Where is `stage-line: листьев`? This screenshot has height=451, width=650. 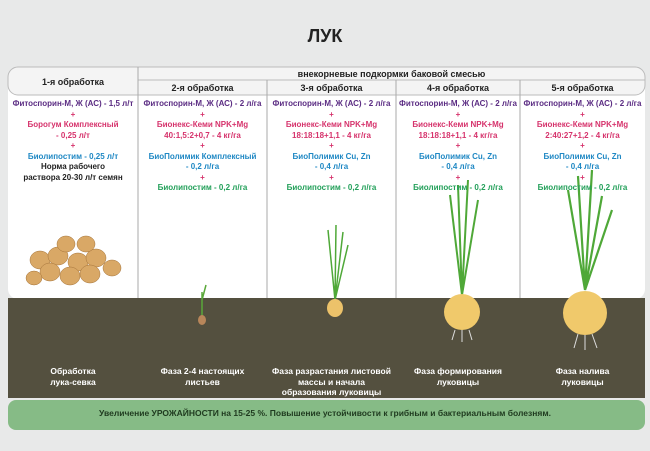 stage-line: листьев is located at coordinates (202, 381).